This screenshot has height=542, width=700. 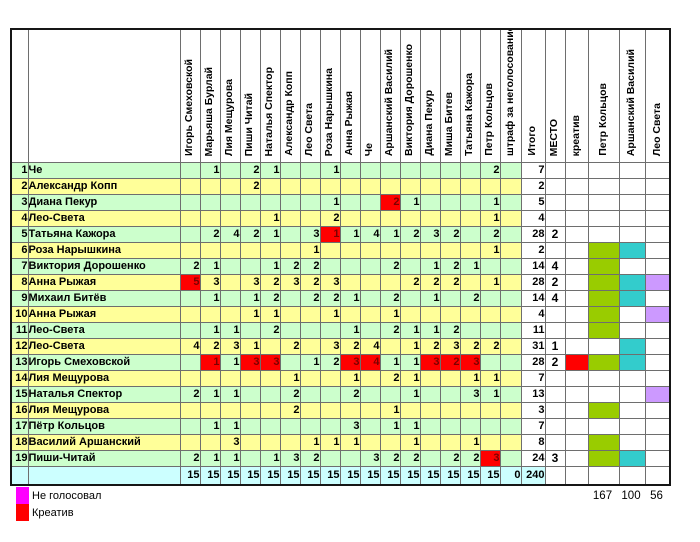 I want to click on voter-header: Игорь Смеховской, so click(x=190, y=95).